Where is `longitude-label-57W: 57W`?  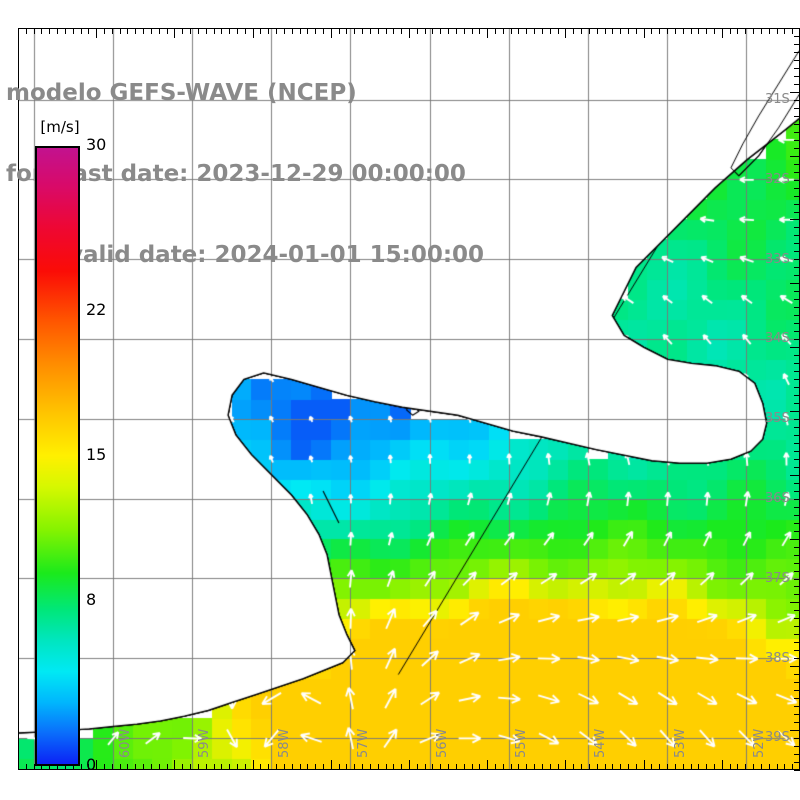
longitude-label-57W: 57W is located at coordinates (363, 743).